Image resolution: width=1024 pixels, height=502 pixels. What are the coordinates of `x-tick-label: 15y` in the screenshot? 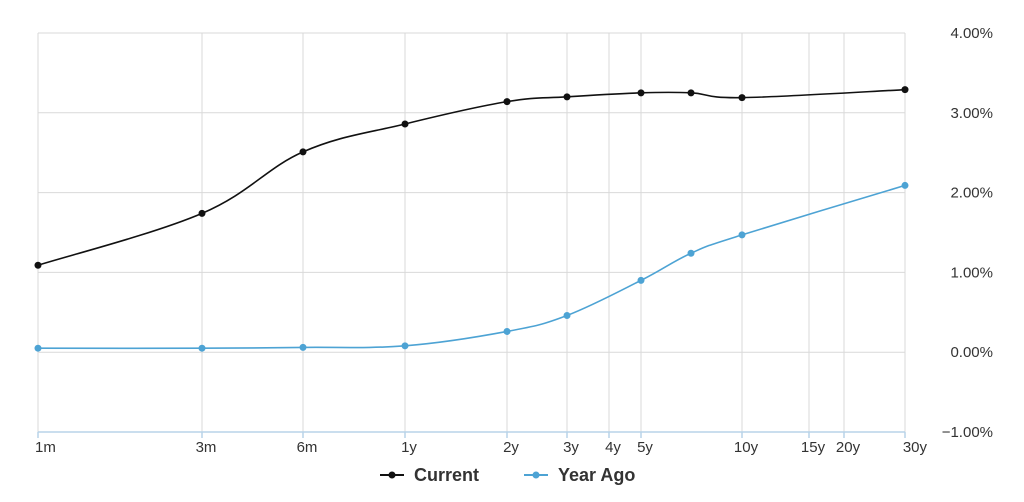 It's located at (813, 447).